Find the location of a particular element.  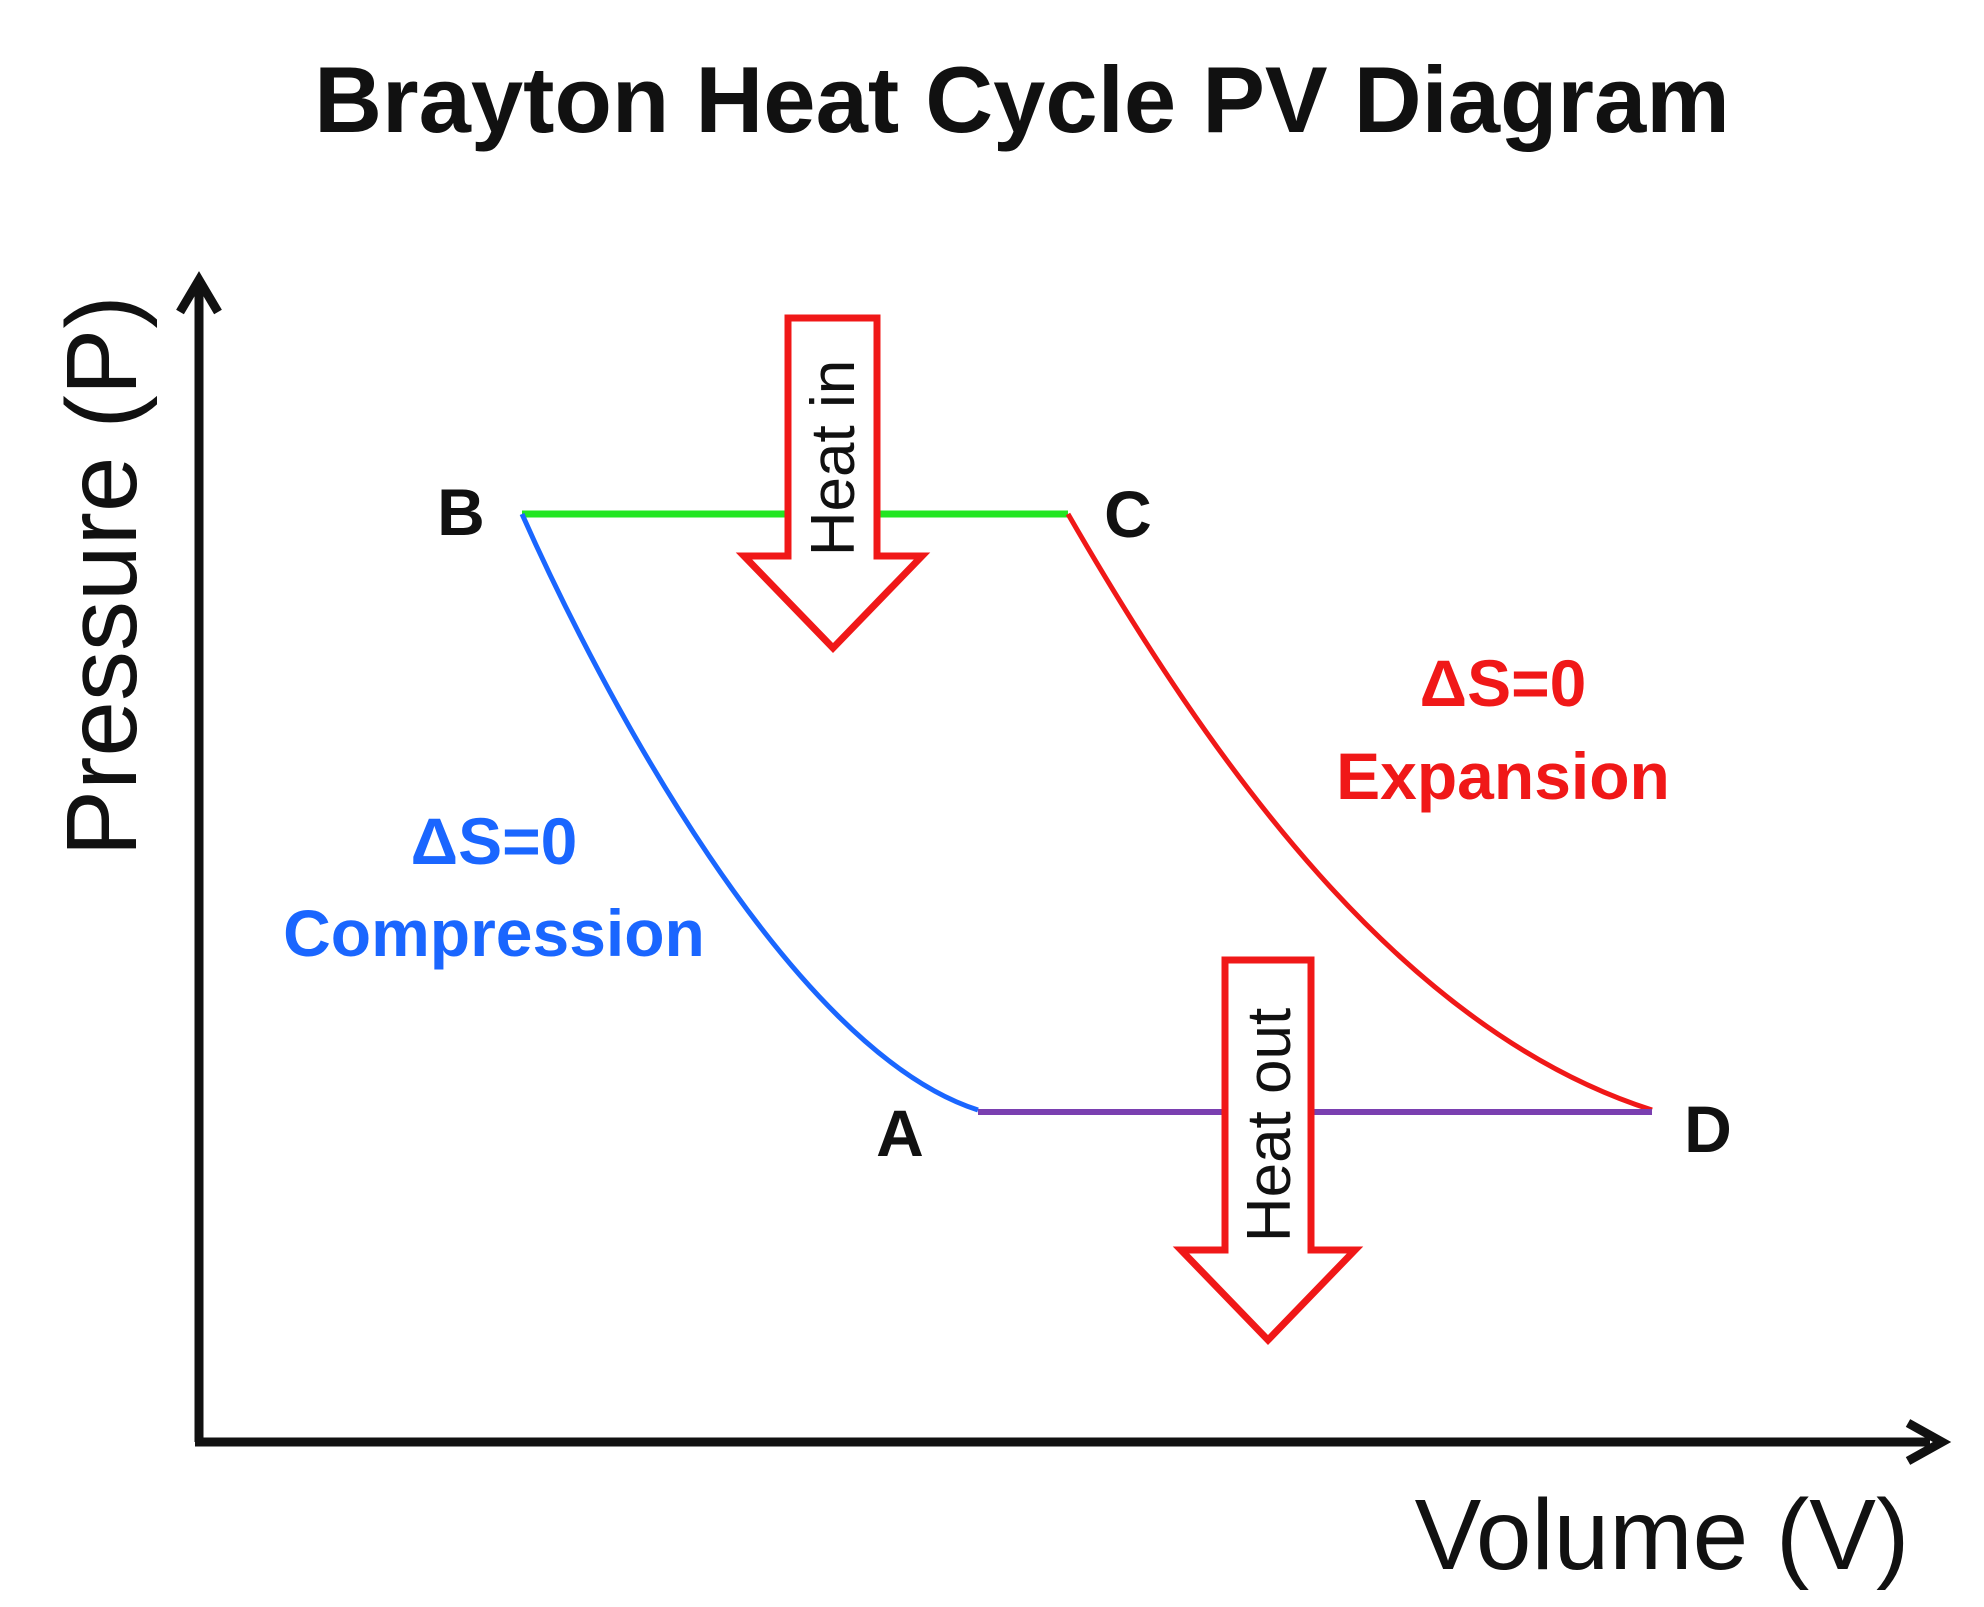

point-label-c: C is located at coordinates (1128, 514).